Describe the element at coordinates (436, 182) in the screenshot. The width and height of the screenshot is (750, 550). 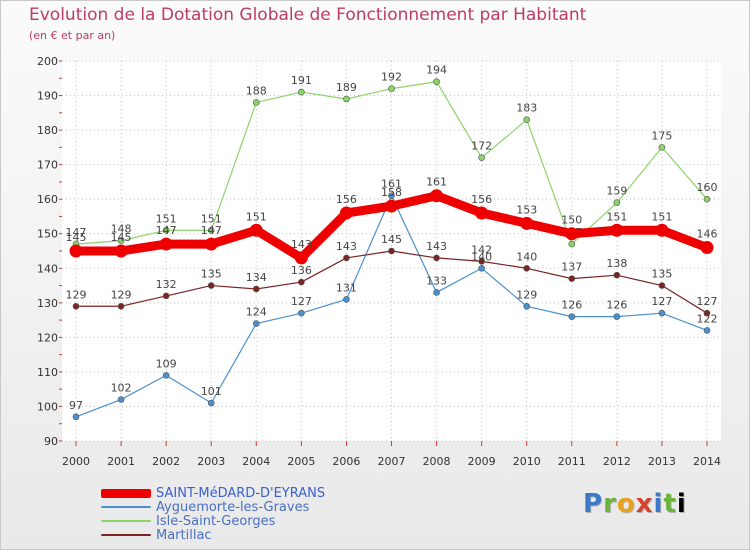
I see `data-label: 161` at that location.